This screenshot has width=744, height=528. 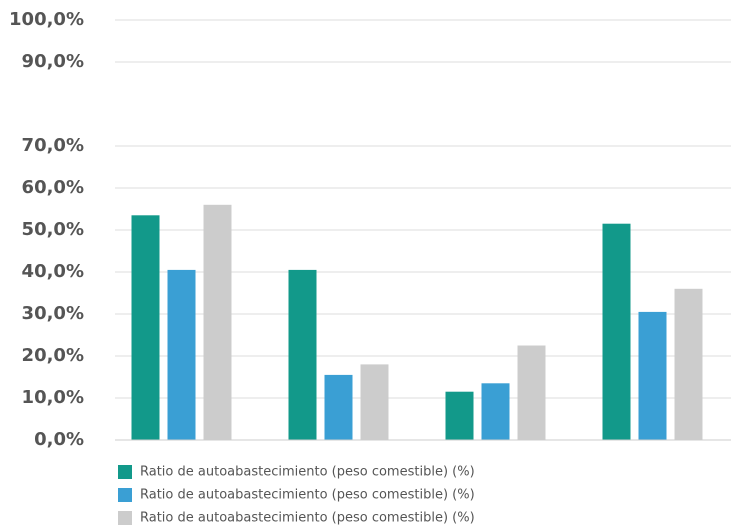 What do you see at coordinates (46, 19) in the screenshot?
I see `y-tick-label: 100,0%` at bounding box center [46, 19].